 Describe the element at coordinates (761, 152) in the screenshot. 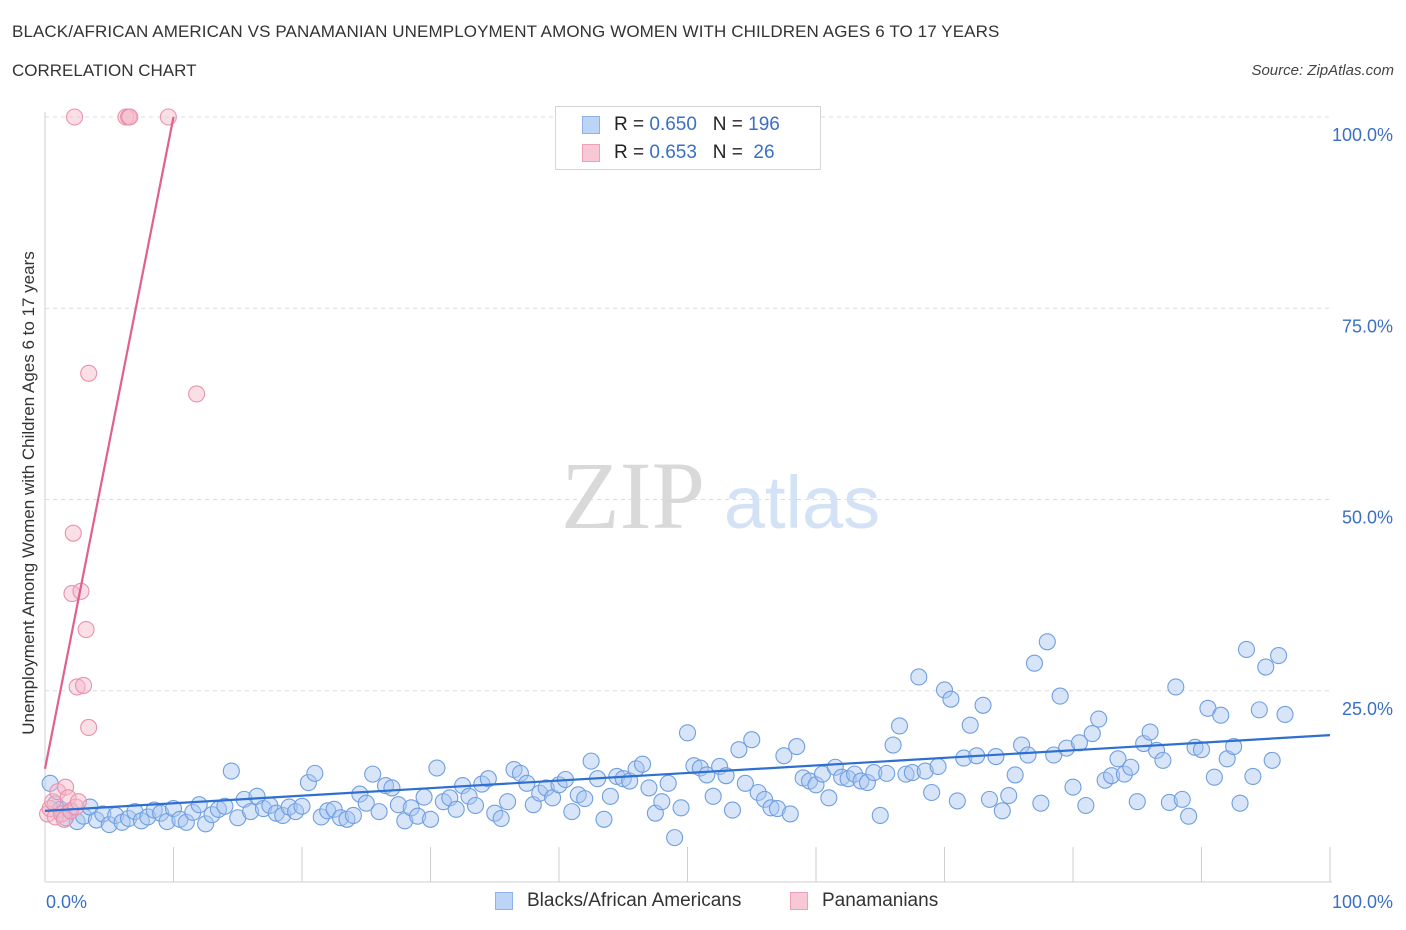

I see `legend-n-value: 26` at that location.